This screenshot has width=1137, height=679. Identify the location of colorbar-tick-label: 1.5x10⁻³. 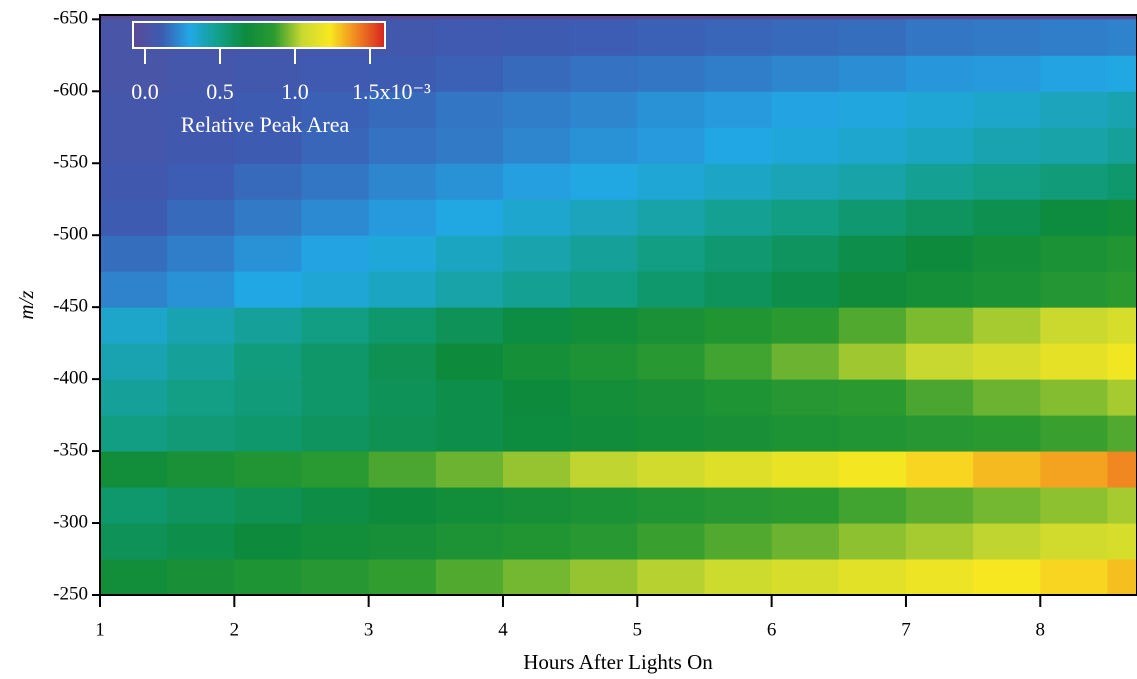
(391, 91).